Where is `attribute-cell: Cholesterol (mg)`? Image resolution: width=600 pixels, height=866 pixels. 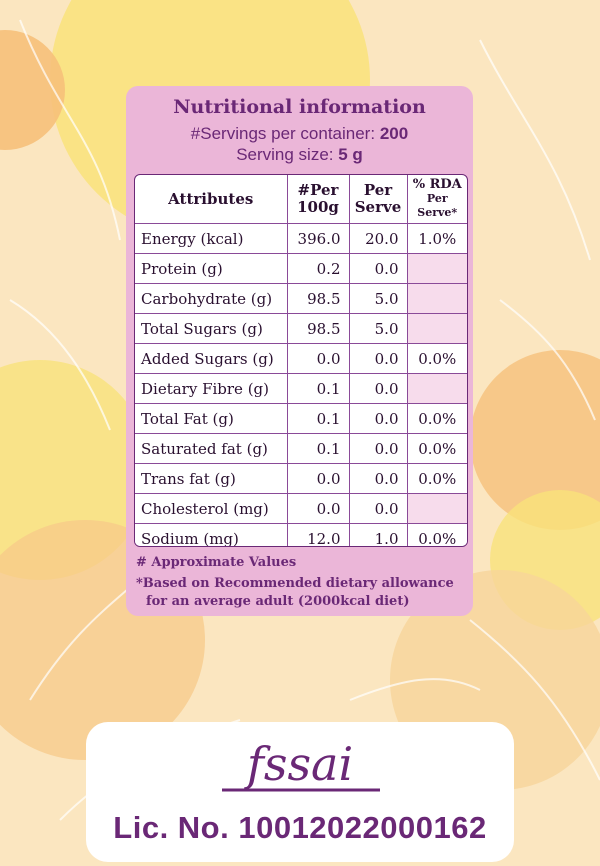
attribute-cell: Cholesterol (mg) is located at coordinates (211, 508).